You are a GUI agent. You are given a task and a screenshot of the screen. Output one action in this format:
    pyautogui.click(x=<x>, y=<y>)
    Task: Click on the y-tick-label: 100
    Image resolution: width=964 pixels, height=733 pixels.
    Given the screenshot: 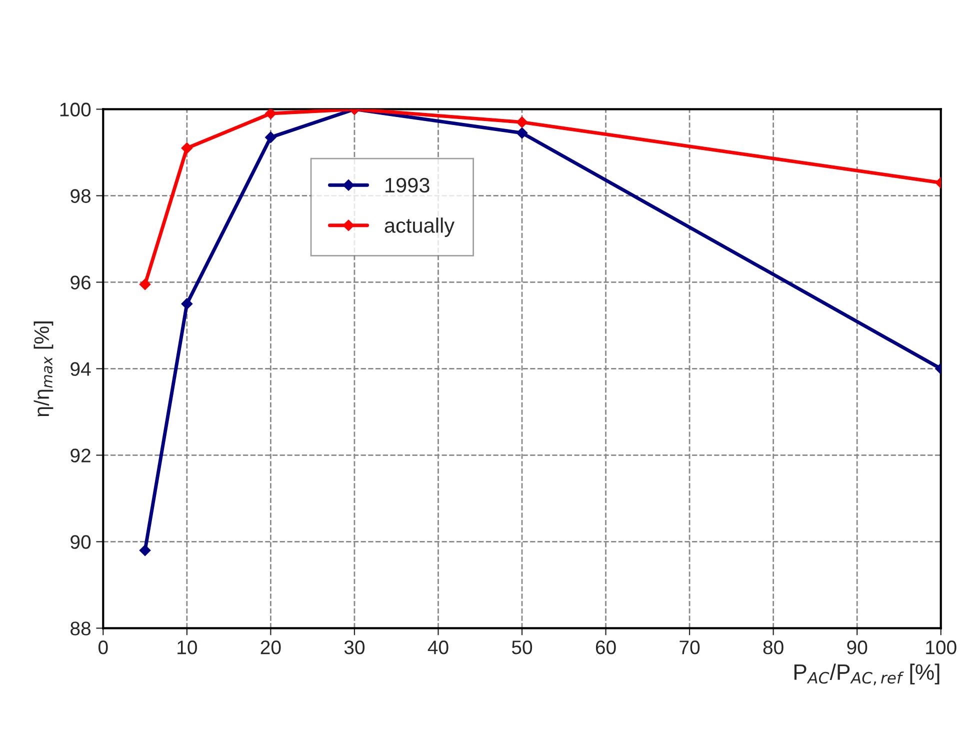 What is the action you would take?
    pyautogui.click(x=75, y=109)
    